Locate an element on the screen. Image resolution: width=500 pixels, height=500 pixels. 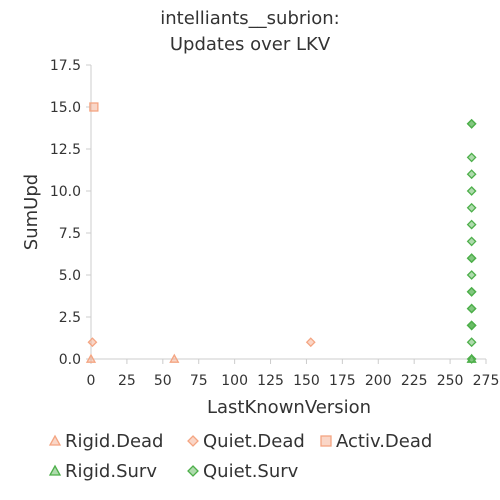
legend-marker-quiet-surv is located at coordinates (193, 471).